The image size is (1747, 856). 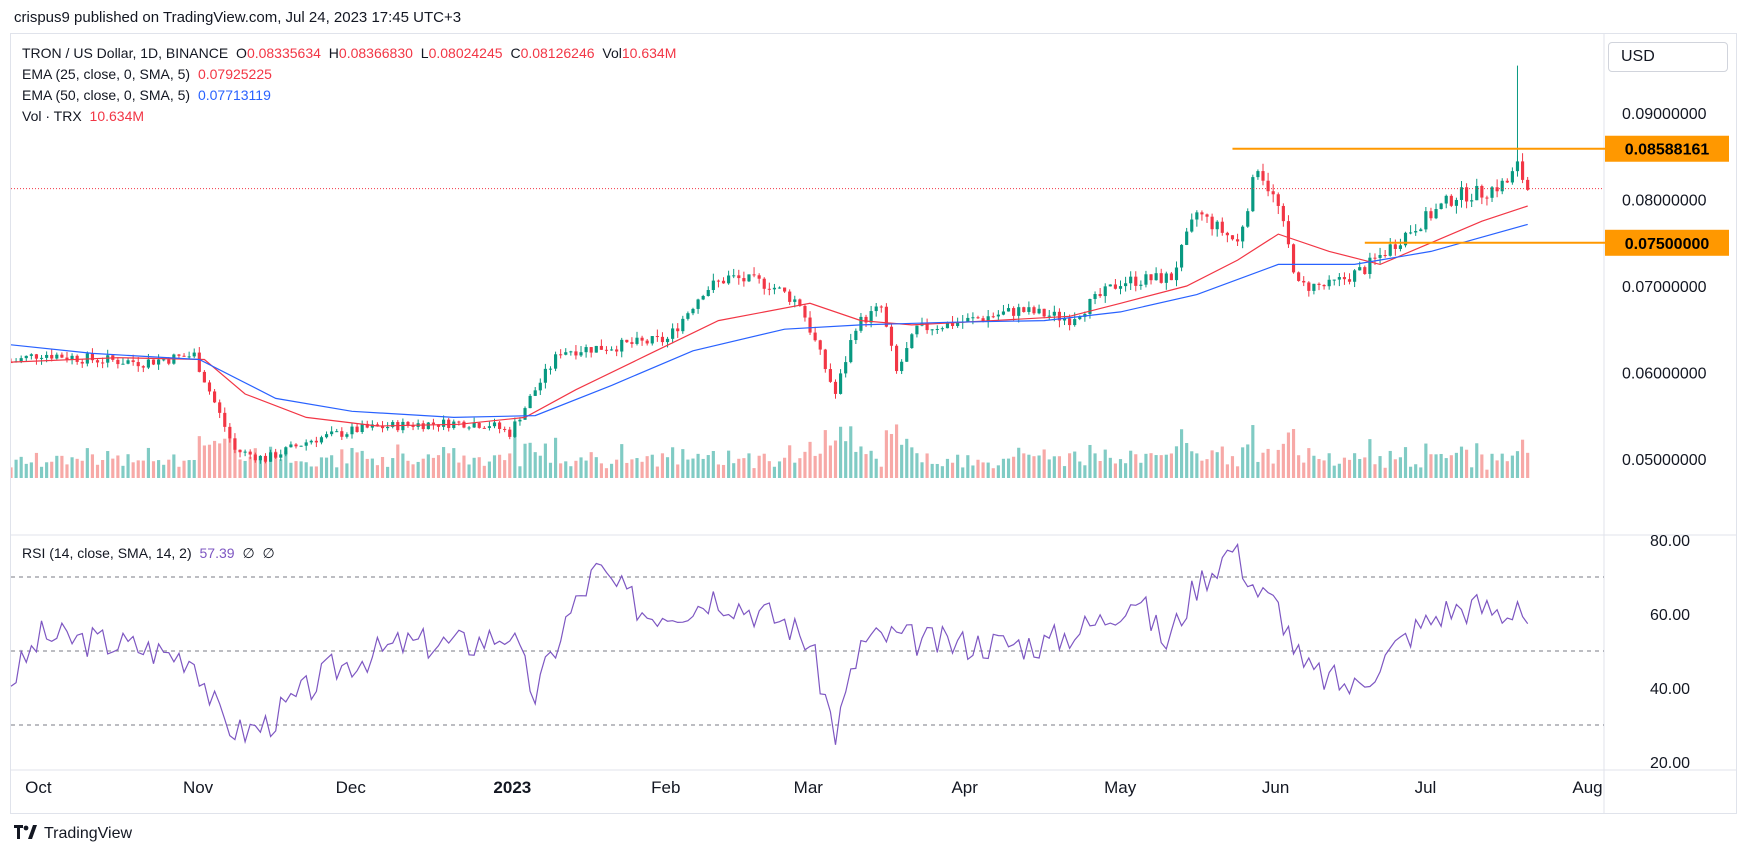 What do you see at coordinates (1668, 57) in the screenshot?
I see `currency-button: USD` at bounding box center [1668, 57].